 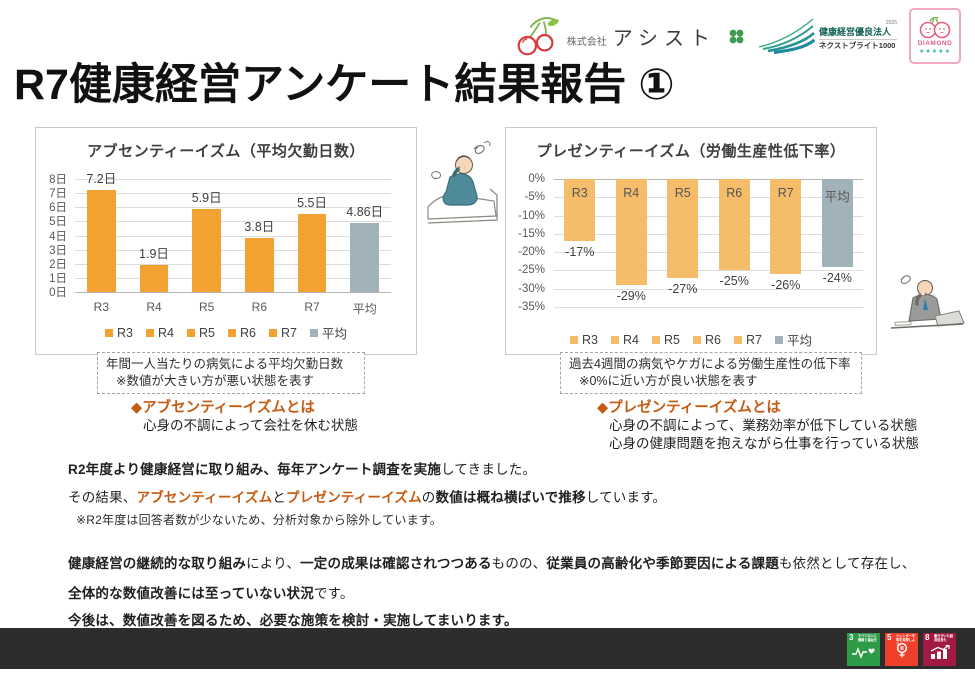 What do you see at coordinates (487, 648) in the screenshot?
I see `footer-bar` at bounding box center [487, 648].